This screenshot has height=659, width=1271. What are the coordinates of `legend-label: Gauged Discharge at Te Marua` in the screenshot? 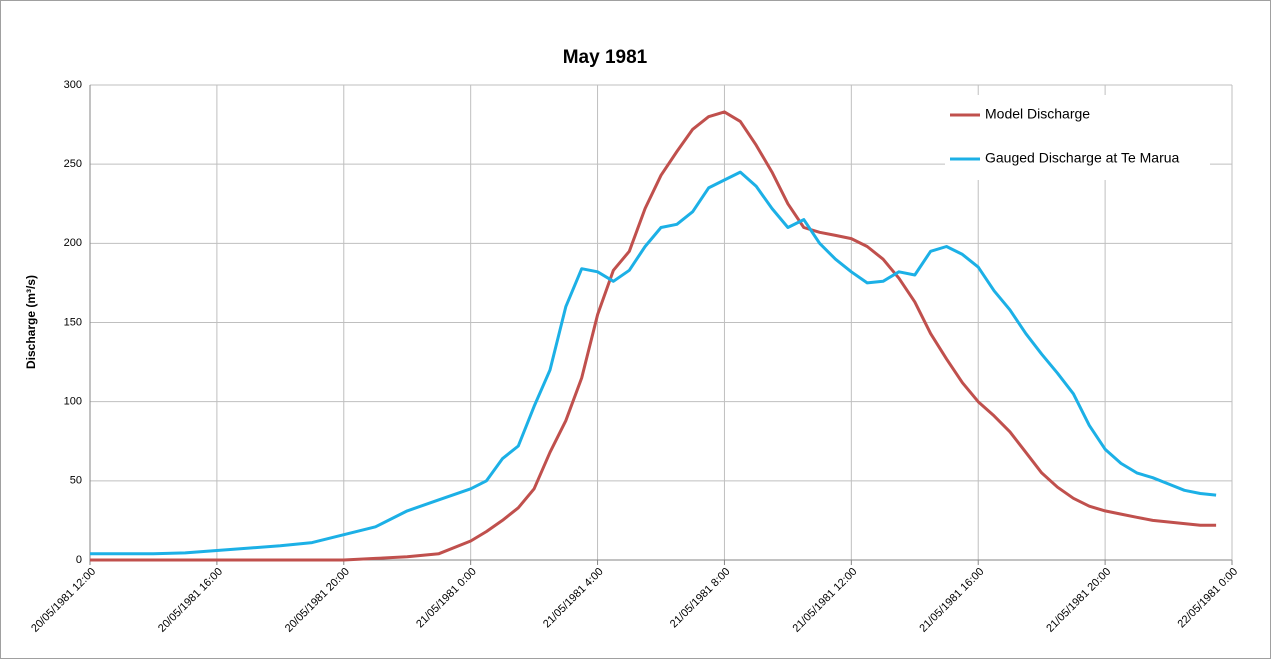 It's located at (1082, 158).